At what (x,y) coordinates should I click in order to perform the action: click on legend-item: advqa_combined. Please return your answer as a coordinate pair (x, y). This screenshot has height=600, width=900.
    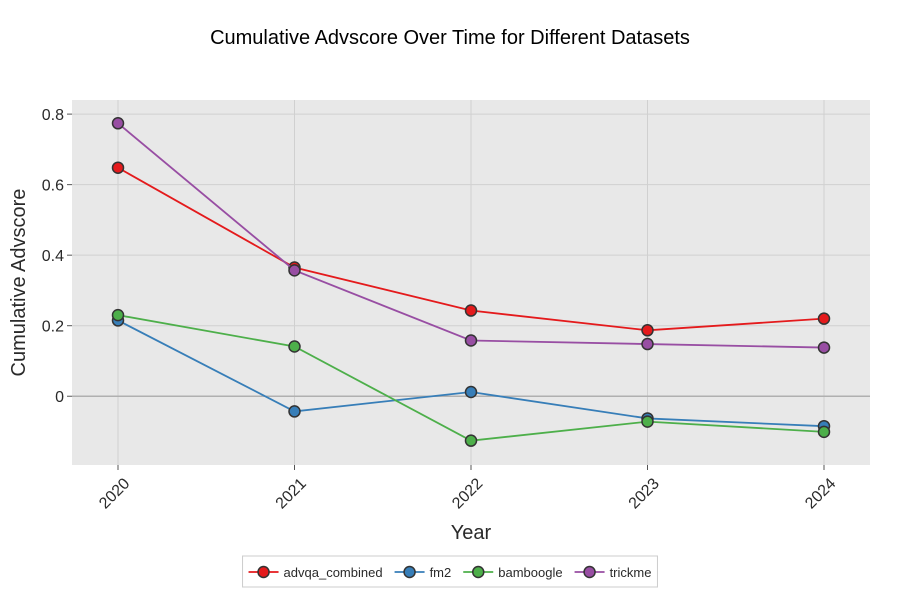
    Looking at the image, I should click on (315, 572).